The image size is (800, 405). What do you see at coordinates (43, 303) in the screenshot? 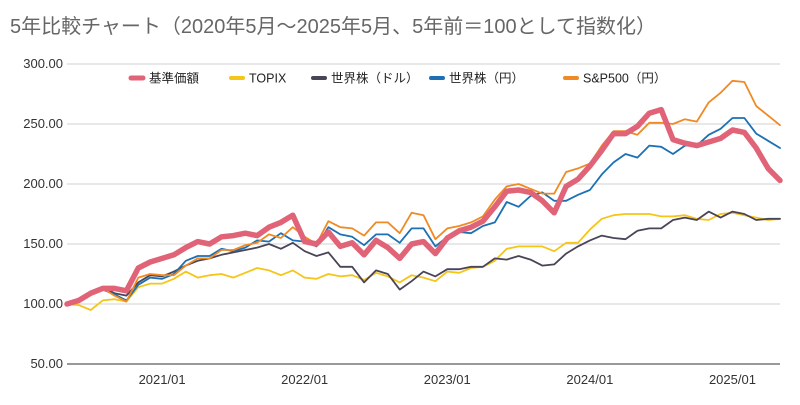
I see `y-tick-label: 100.00` at bounding box center [43, 303].